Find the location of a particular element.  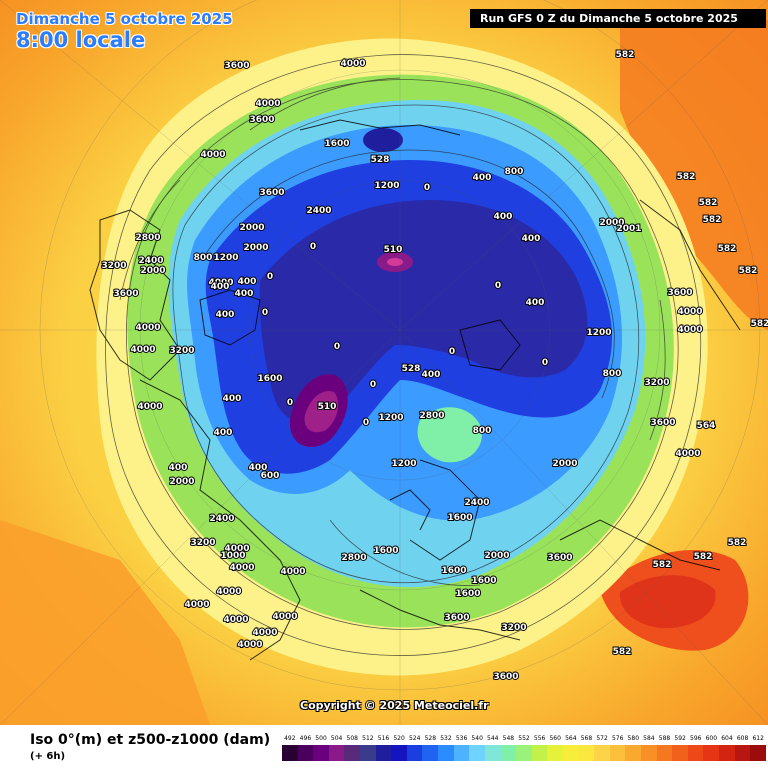

contour-value-label: 2800 is located at coordinates (147, 238).